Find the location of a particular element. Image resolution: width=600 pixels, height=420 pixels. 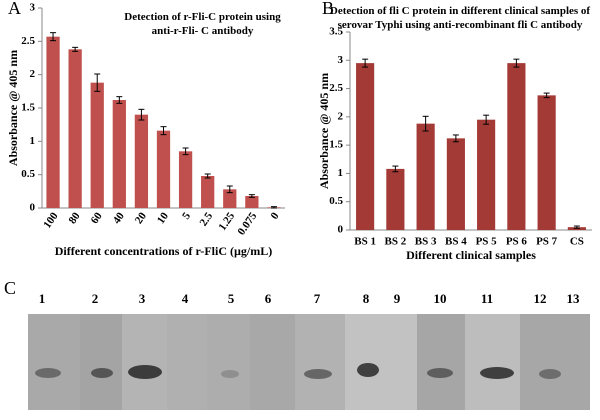

x-tick-label: 40 is located at coordinates (119, 218).